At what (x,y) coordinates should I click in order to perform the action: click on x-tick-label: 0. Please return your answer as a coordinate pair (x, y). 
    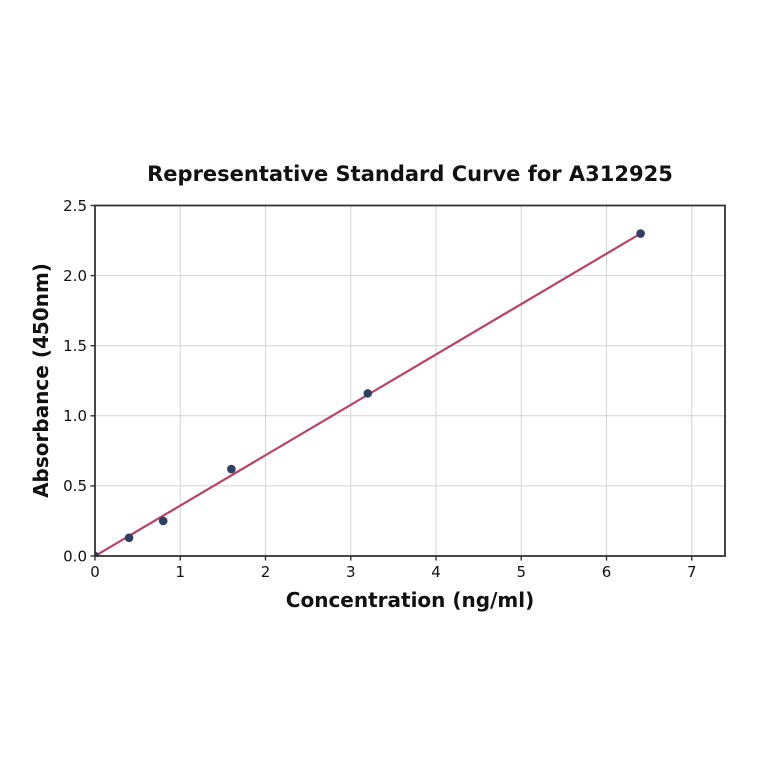
    Looking at the image, I should click on (95, 572).